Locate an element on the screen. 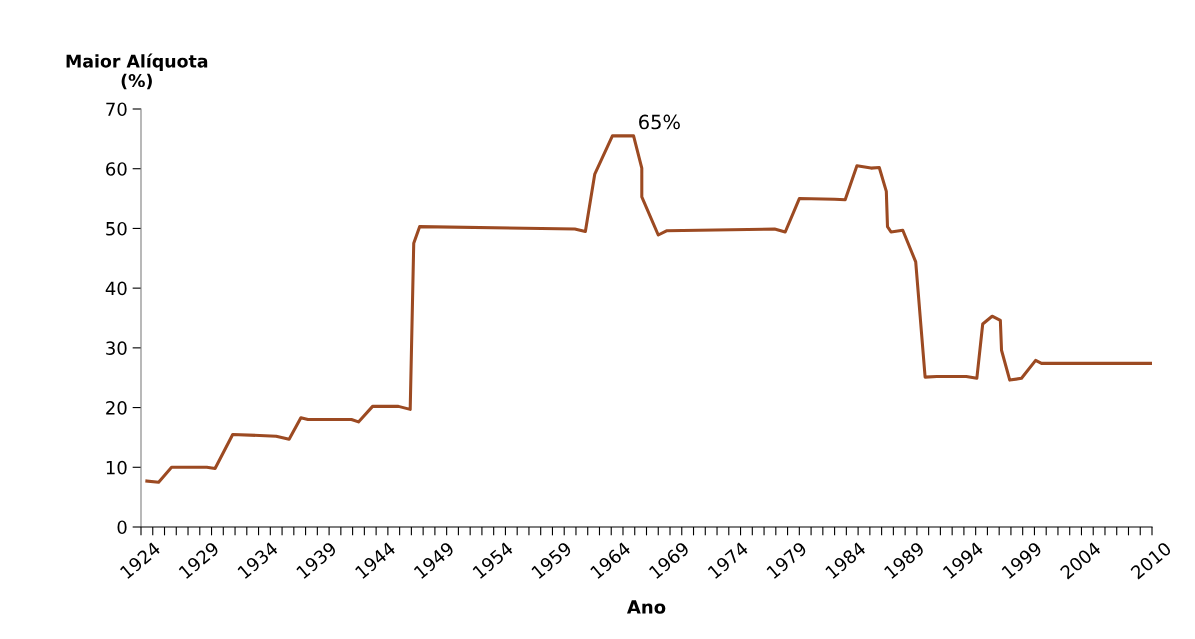 The image size is (1195, 639). y-tick-label: 60 is located at coordinates (116, 169).